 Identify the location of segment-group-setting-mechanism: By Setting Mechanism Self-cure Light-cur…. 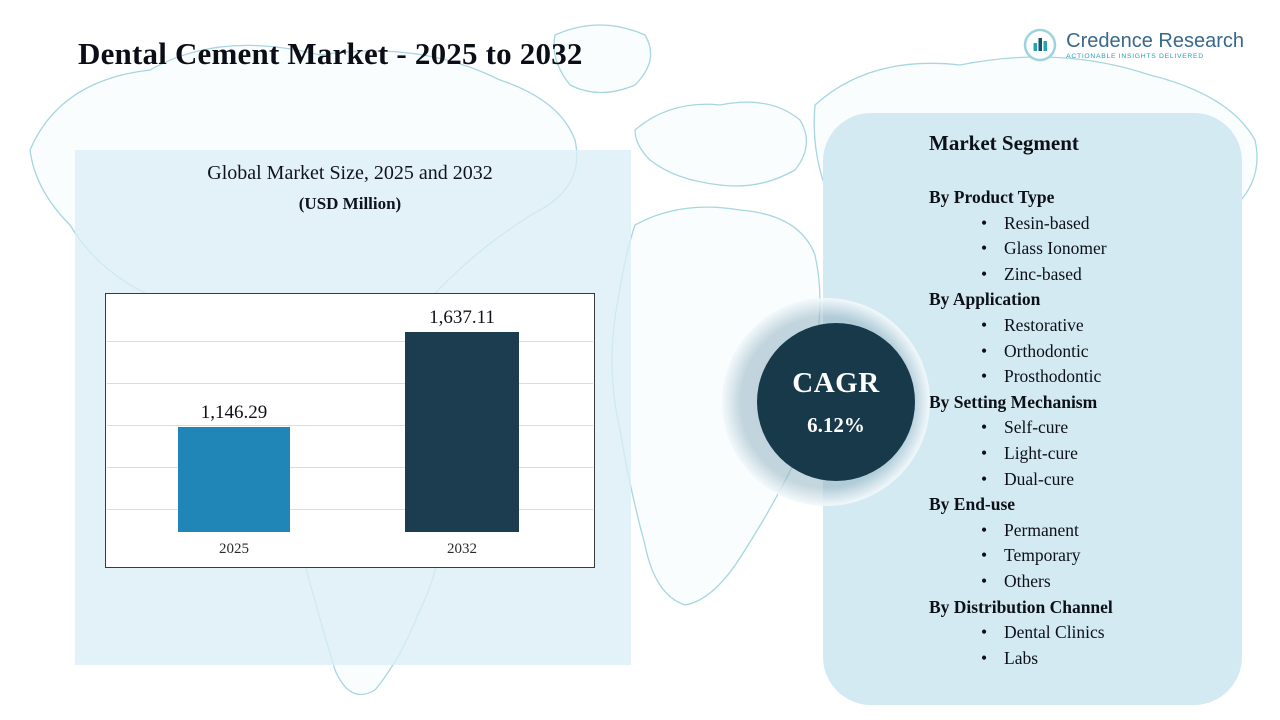
(1079, 441).